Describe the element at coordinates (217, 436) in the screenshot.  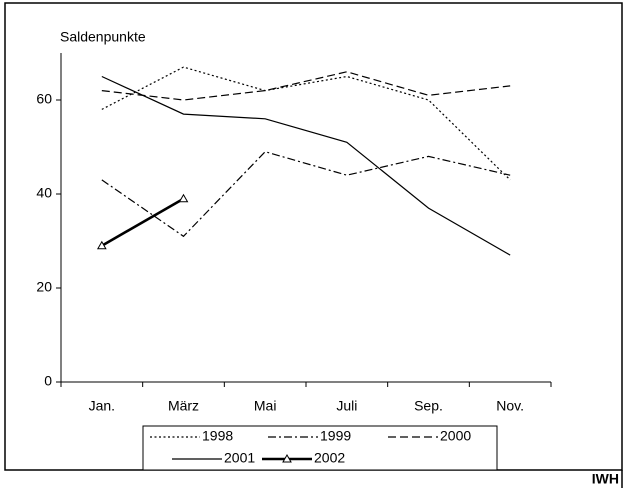
I see `legend-label: 1998` at that location.